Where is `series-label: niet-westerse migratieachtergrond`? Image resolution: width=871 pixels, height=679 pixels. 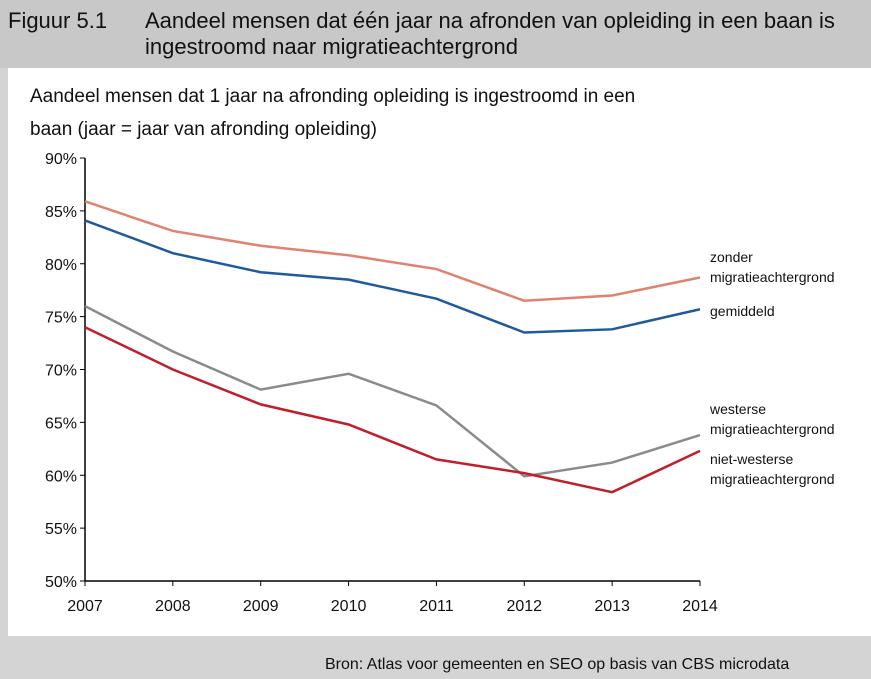
series-label: niet-westerse migratieachtergrond is located at coordinates (772, 469).